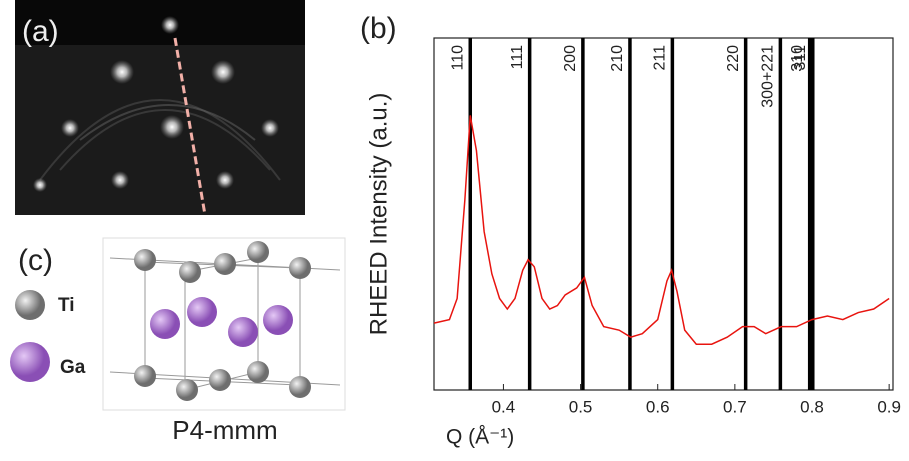 Image resolution: width=909 pixels, height=461 pixels. Describe the element at coordinates (160, 108) in the screenshot. I see `rheed-image` at that location.